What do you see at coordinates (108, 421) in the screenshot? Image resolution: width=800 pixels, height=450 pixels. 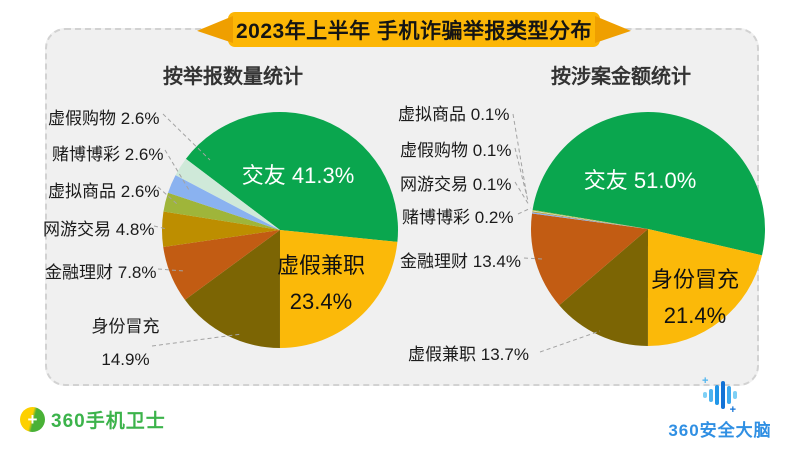 I see `brand-left-text: 360手机卫士` at bounding box center [108, 421].